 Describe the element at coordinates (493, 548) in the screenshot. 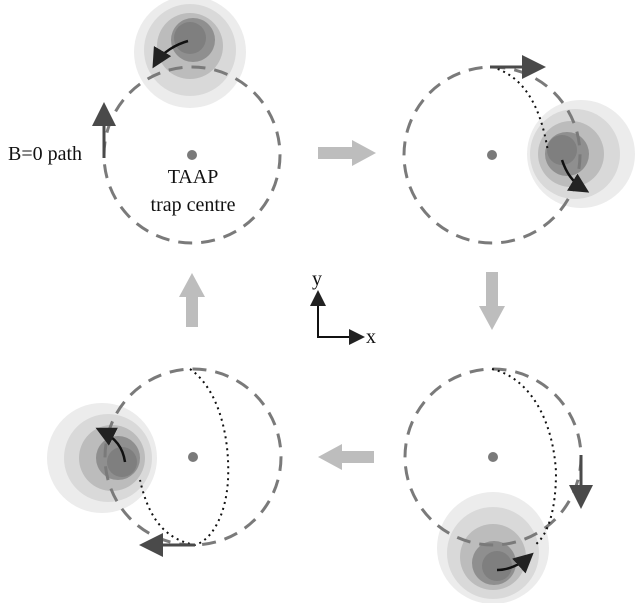

I see `atom-cloud-bottom` at that location.